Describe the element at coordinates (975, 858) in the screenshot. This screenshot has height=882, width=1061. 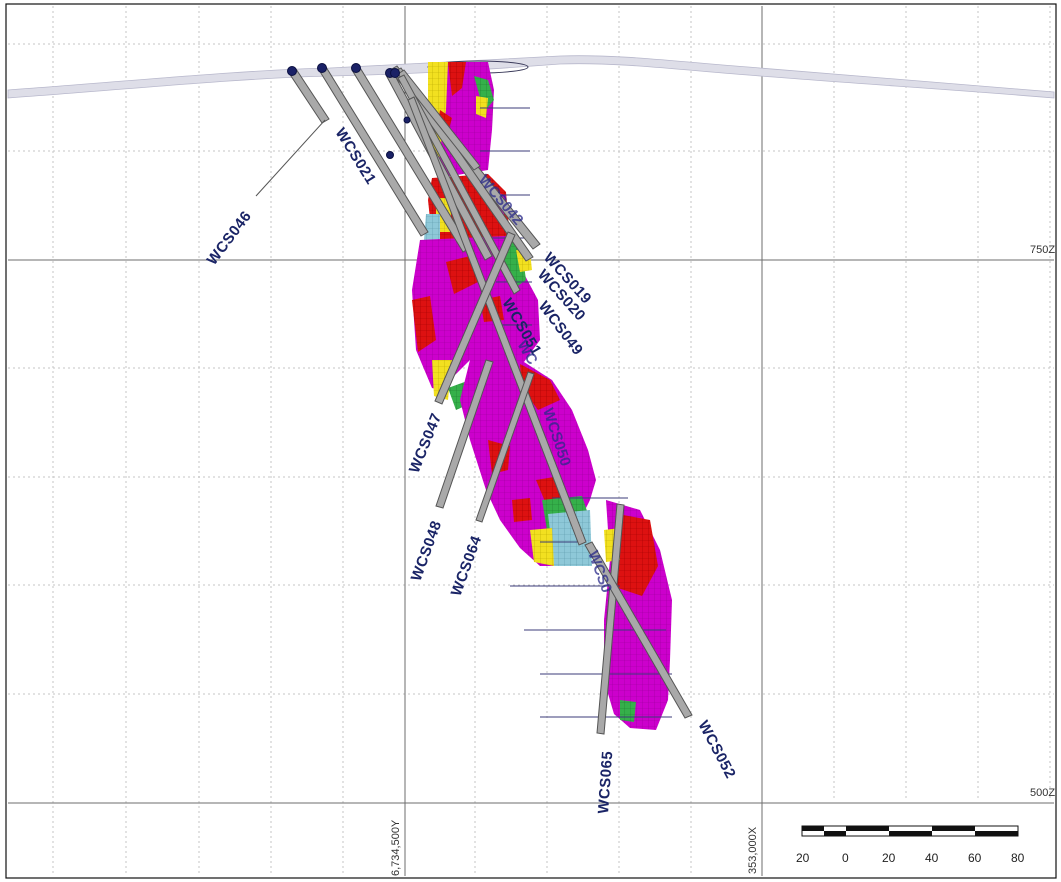
I see `scale-tick-4: 60` at that location.